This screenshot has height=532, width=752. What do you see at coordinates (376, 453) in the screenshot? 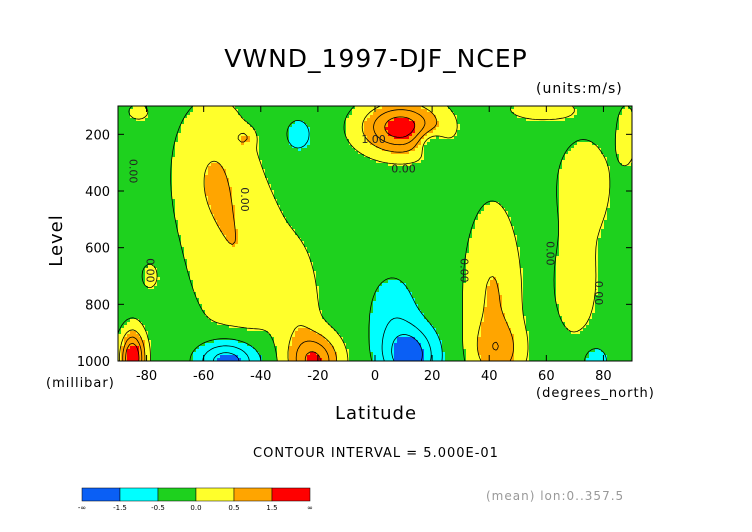
I see `contour-interval-label: CONTOUR INTERVAL = 5.000E-01` at bounding box center [376, 453].